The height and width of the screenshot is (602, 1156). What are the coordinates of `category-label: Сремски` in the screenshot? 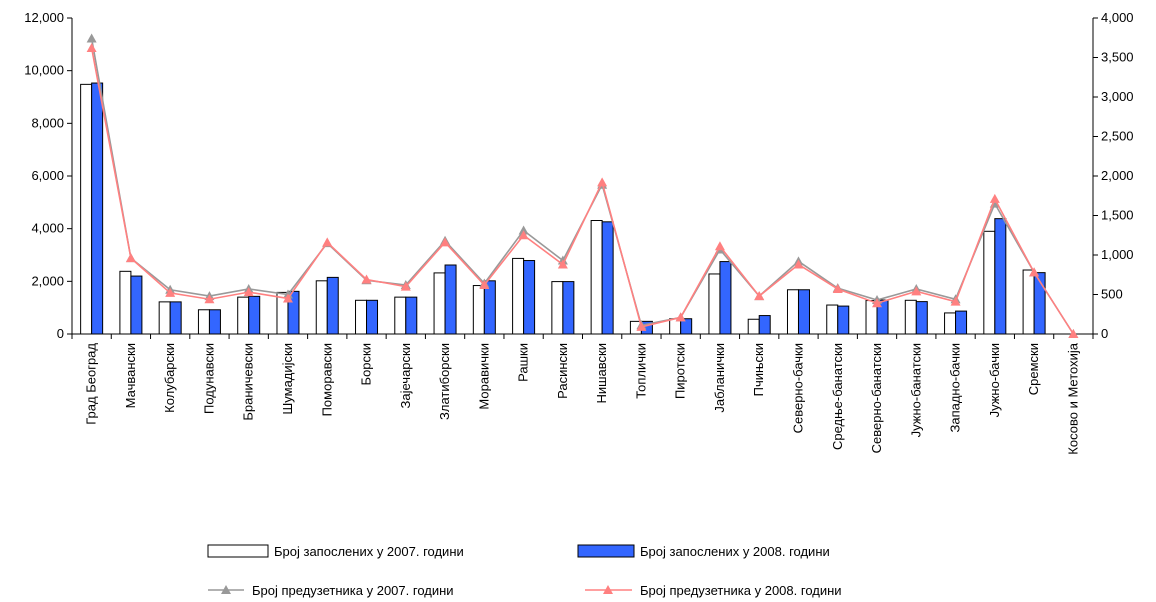 It's located at (1033, 369).